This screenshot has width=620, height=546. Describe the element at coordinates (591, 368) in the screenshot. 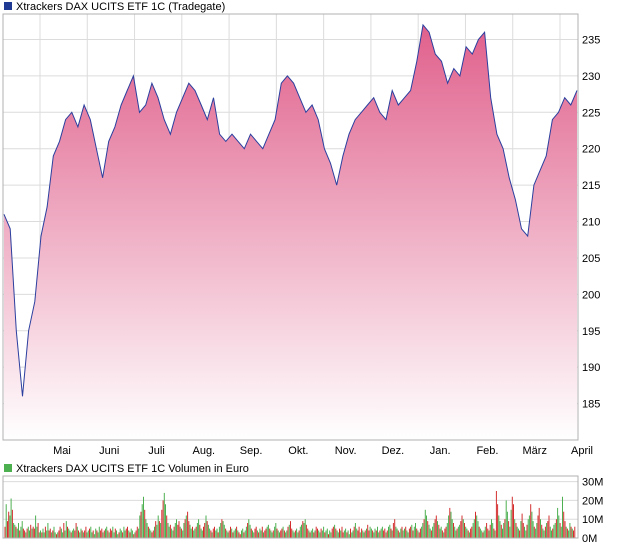

I see `price-y-tick-label: 190` at that location.